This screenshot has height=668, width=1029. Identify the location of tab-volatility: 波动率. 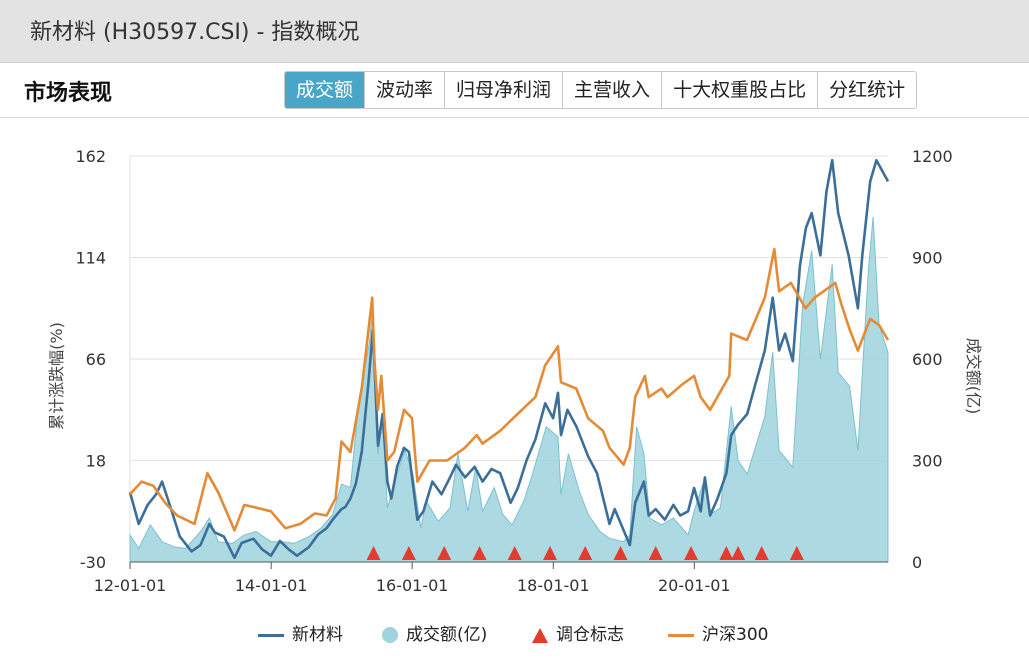
(404, 90).